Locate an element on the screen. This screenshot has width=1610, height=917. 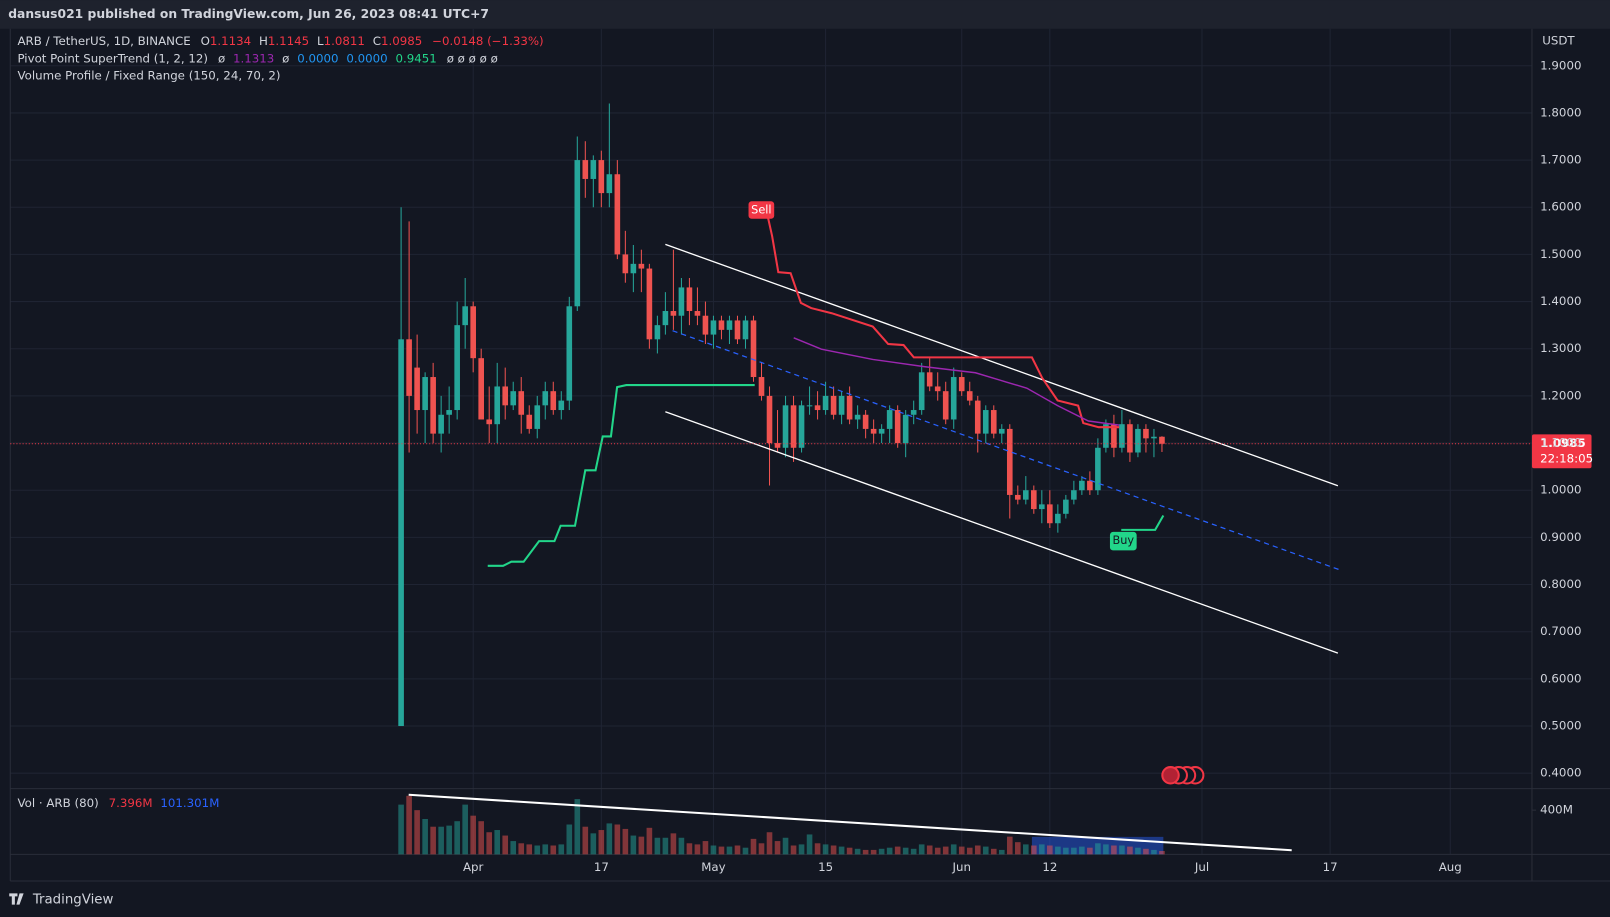
y-tick-label: 1.8000 is located at coordinates (1560, 112).